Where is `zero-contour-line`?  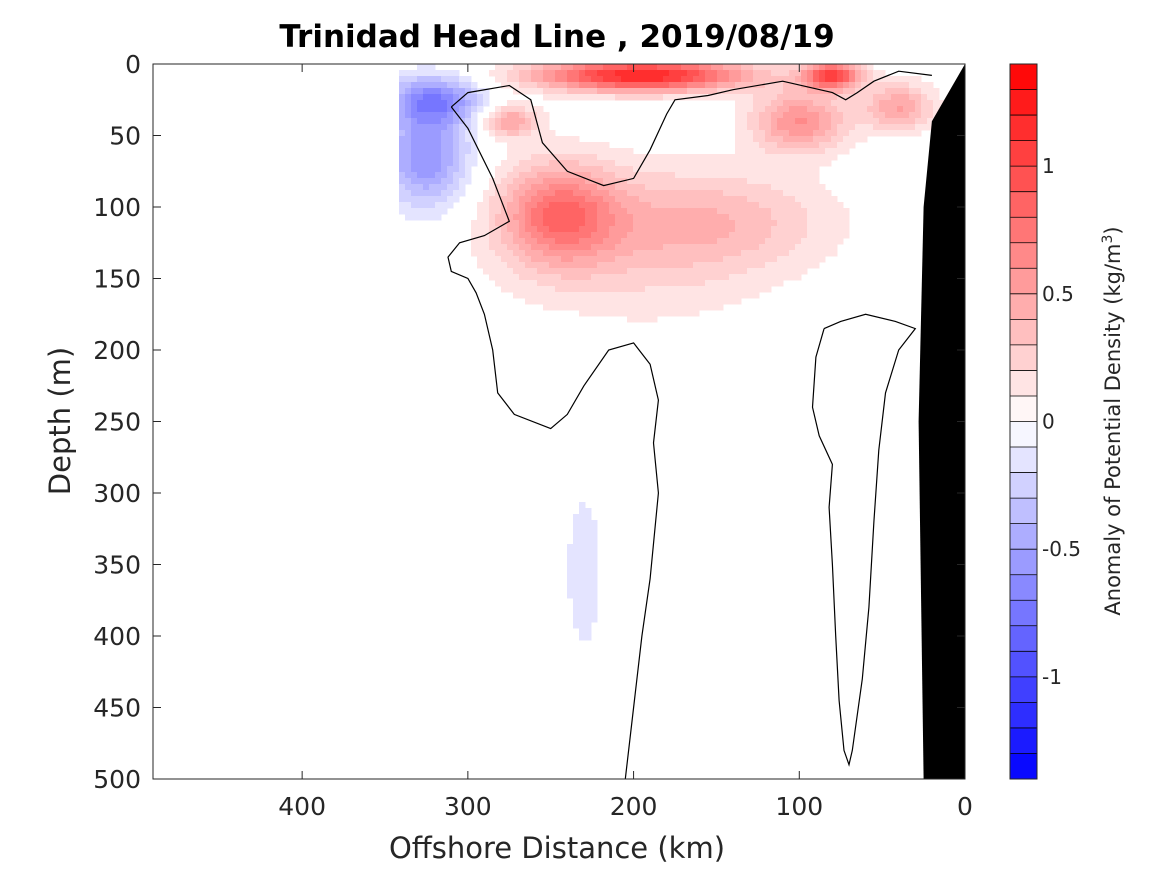 zero-contour-line is located at coordinates (864, 540).